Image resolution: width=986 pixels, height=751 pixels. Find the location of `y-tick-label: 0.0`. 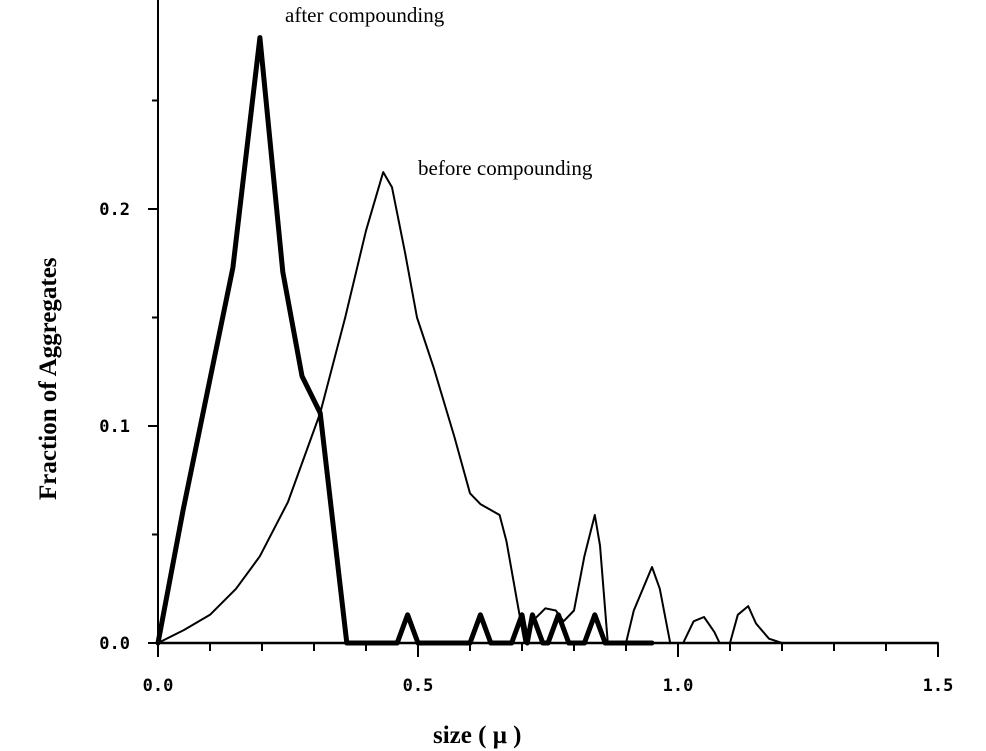

y-tick-label: 0.0 is located at coordinates (114, 644).